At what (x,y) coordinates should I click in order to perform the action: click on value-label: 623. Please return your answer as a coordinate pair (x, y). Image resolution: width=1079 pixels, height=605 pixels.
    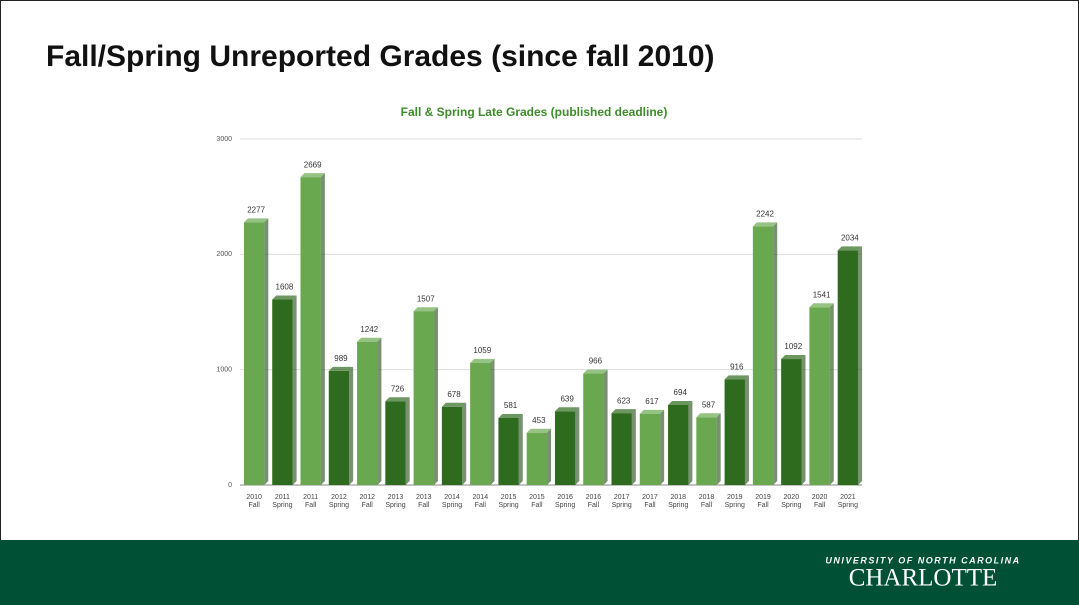
    Looking at the image, I should click on (624, 400).